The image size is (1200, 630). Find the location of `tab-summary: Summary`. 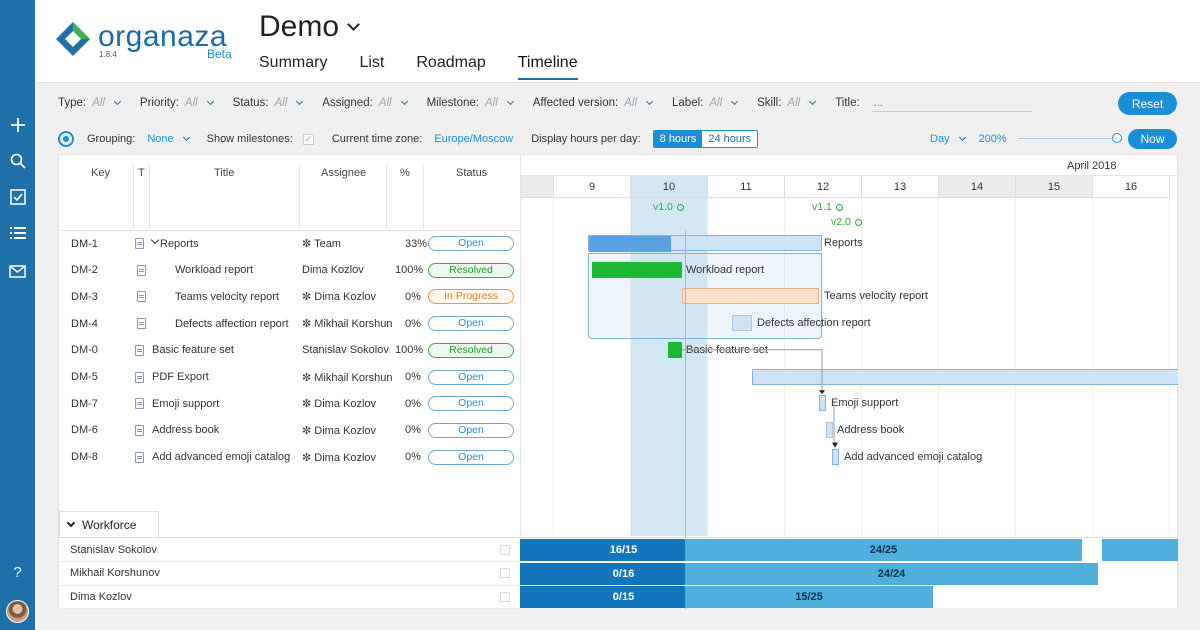

tab-summary: Summary is located at coordinates (293, 62).